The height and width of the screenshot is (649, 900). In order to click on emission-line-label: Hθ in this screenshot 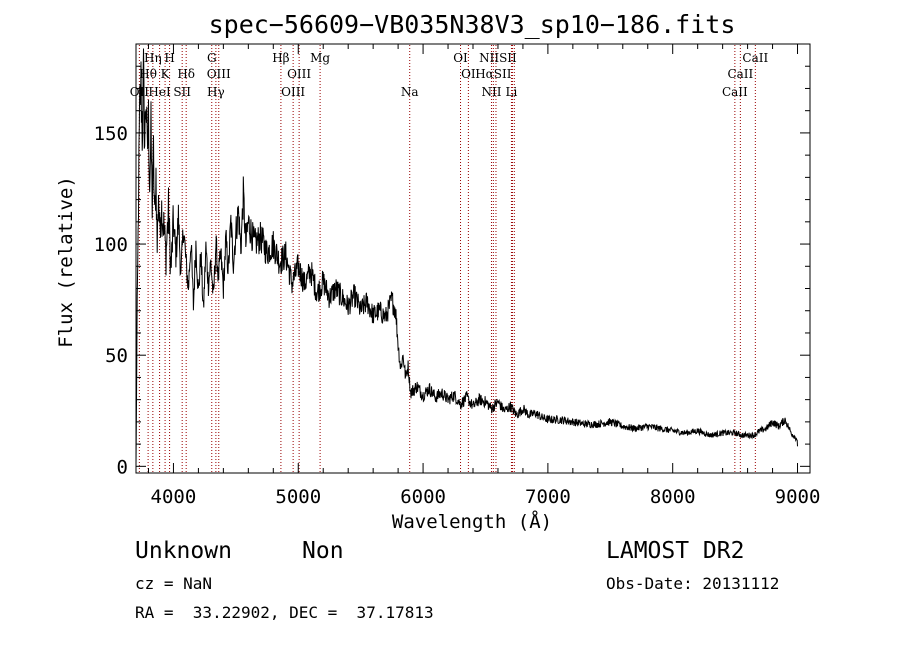, I will do `click(148, 74)`.